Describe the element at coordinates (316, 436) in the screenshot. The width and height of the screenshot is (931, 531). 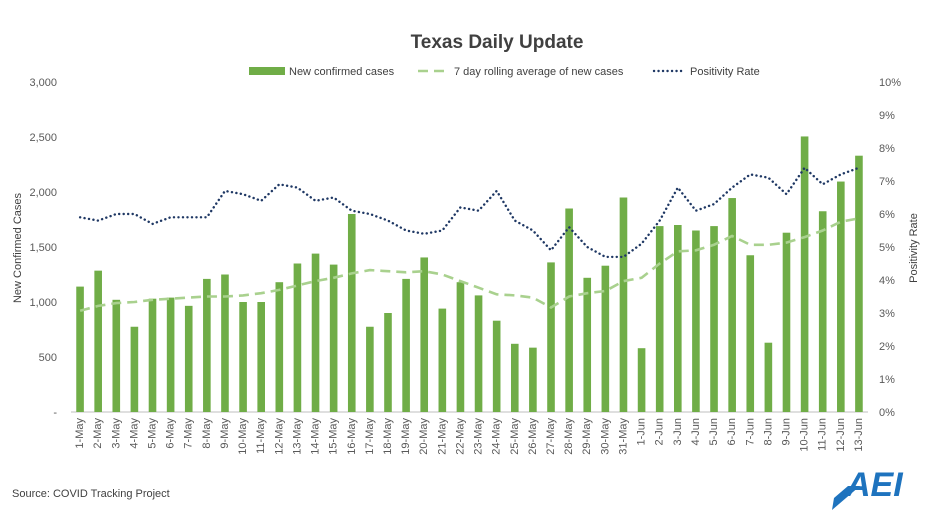
I see `x-tick-label: 14-May` at that location.